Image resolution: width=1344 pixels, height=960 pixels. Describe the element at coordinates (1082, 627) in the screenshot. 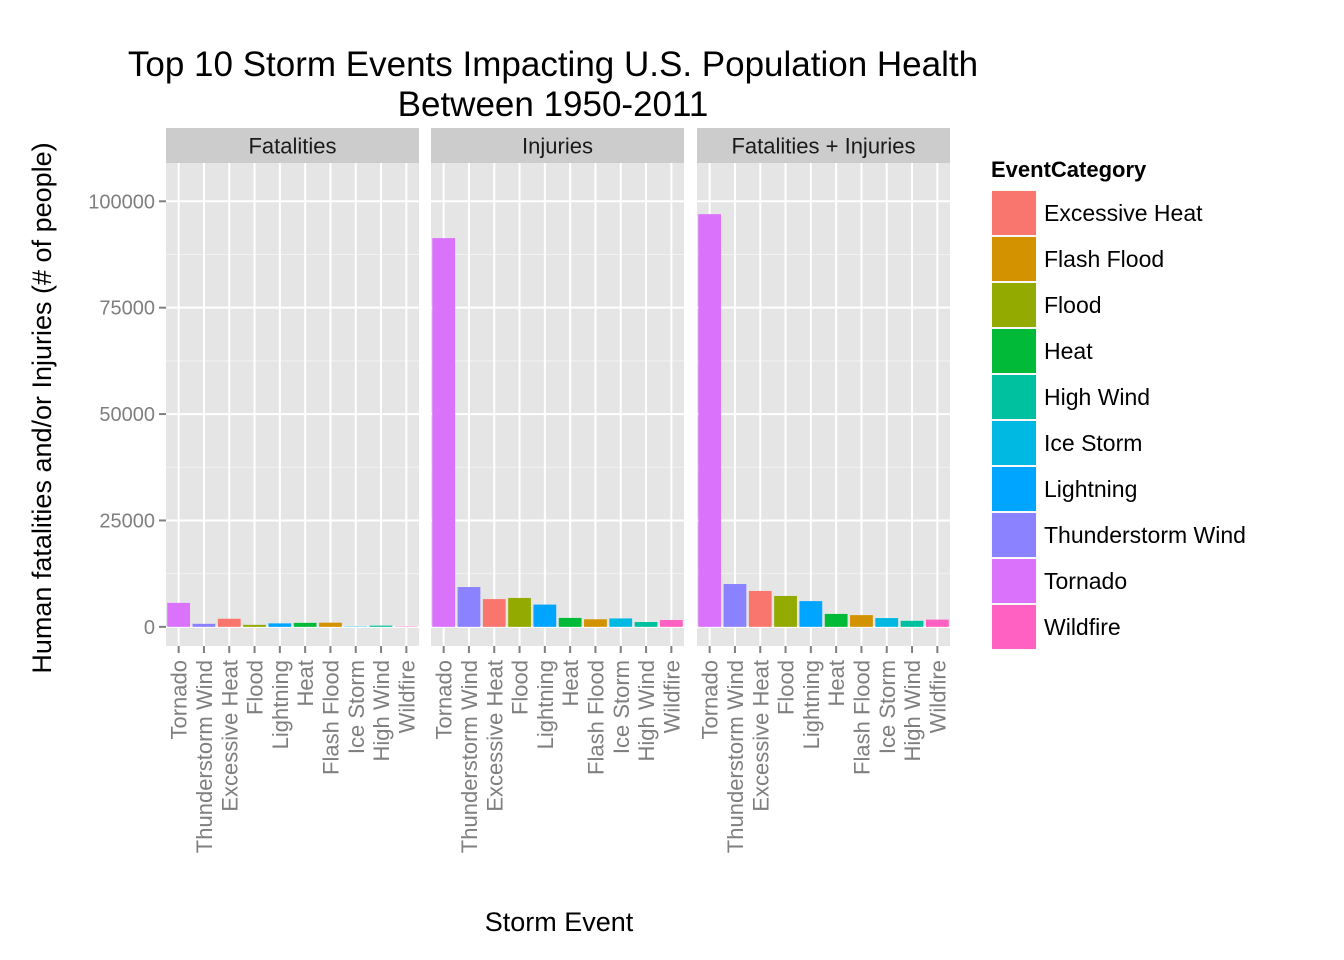

I see `legend-label: Wildfire` at that location.